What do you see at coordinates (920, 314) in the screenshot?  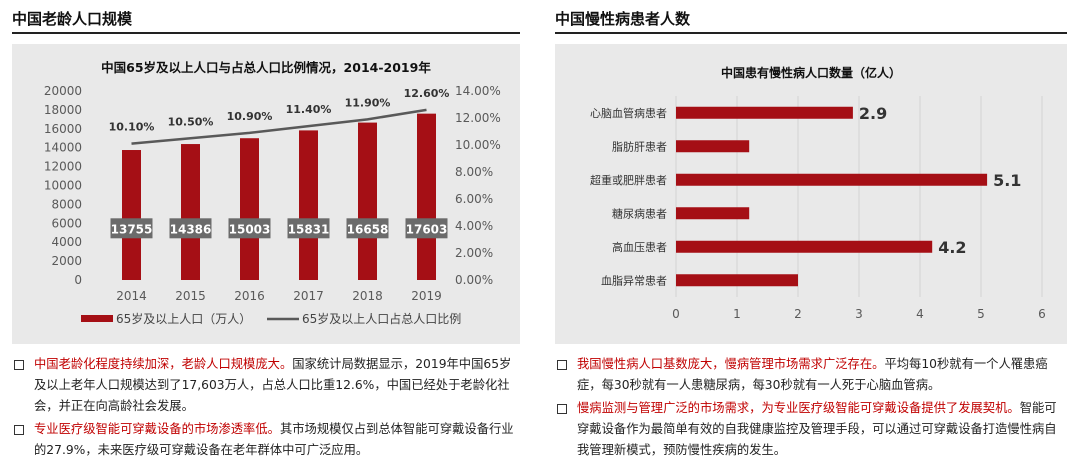 I see `x-axis-tick-label: 4` at bounding box center [920, 314].